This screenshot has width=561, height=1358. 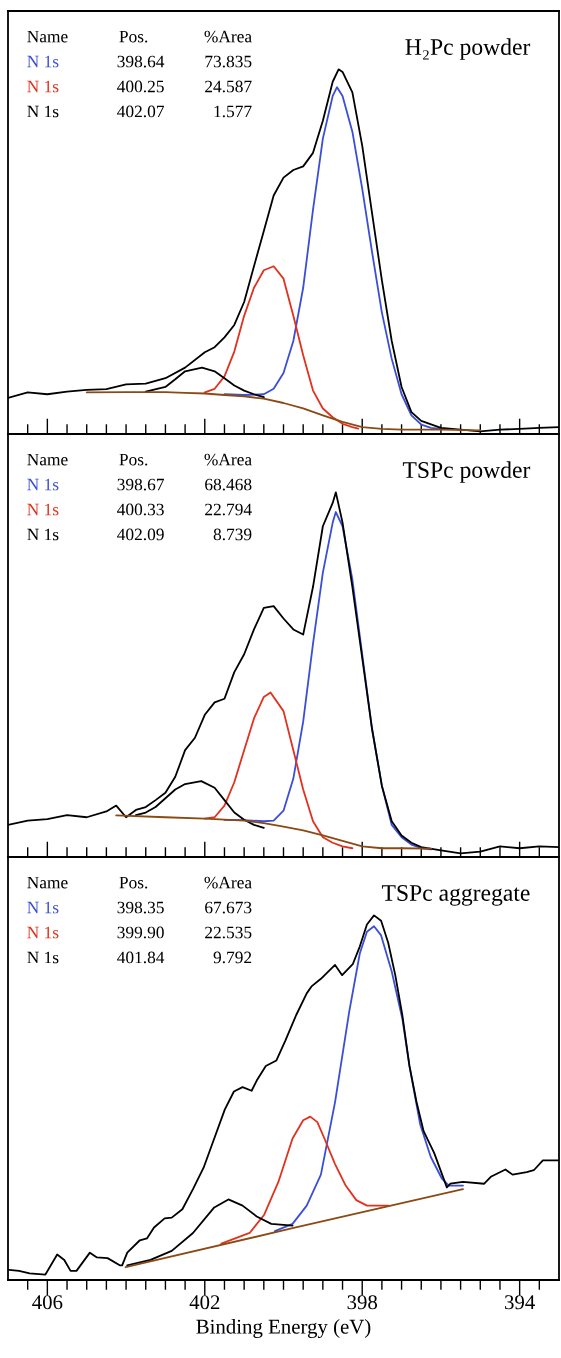 What do you see at coordinates (204, 1302) in the screenshot?
I see `x-tick-label: 402` at bounding box center [204, 1302].